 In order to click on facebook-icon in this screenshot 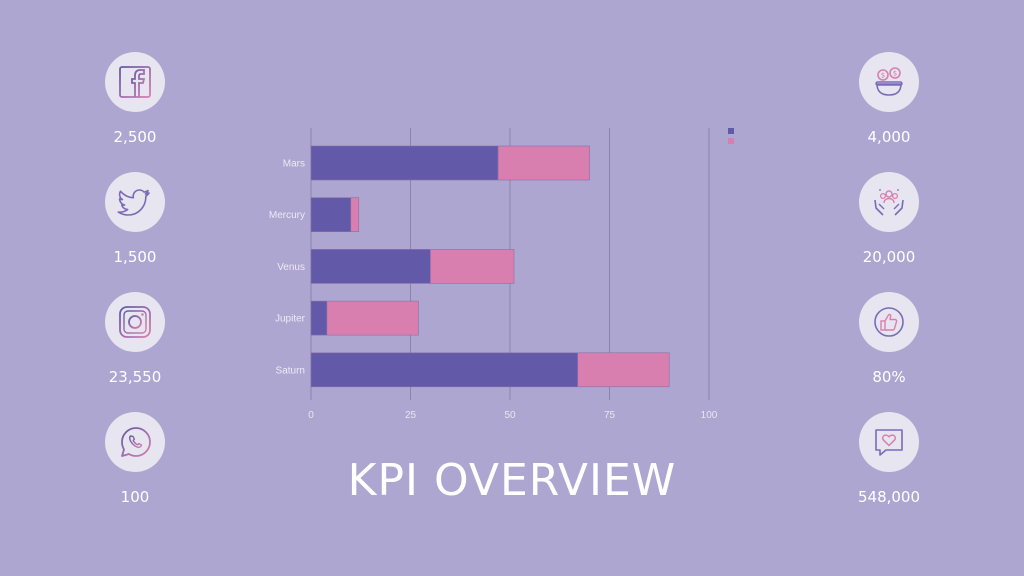, I will do `click(135, 82)`.